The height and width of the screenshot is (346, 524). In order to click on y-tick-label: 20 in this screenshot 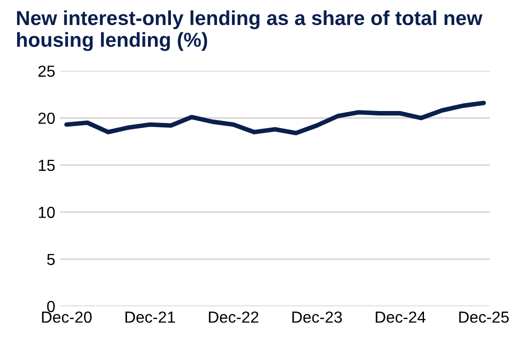, I will do `click(46, 118)`.